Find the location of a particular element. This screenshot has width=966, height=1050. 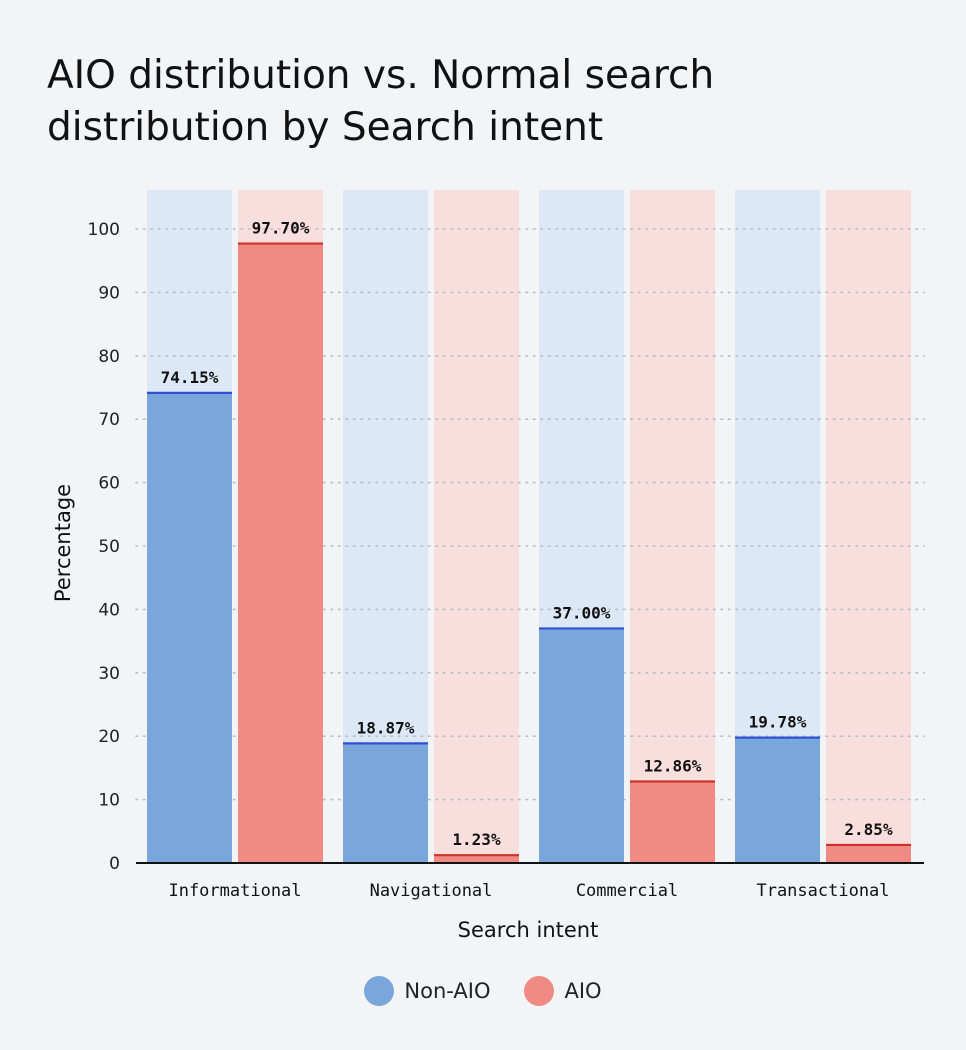

y-axis-title: Percentage is located at coordinates (63, 543).